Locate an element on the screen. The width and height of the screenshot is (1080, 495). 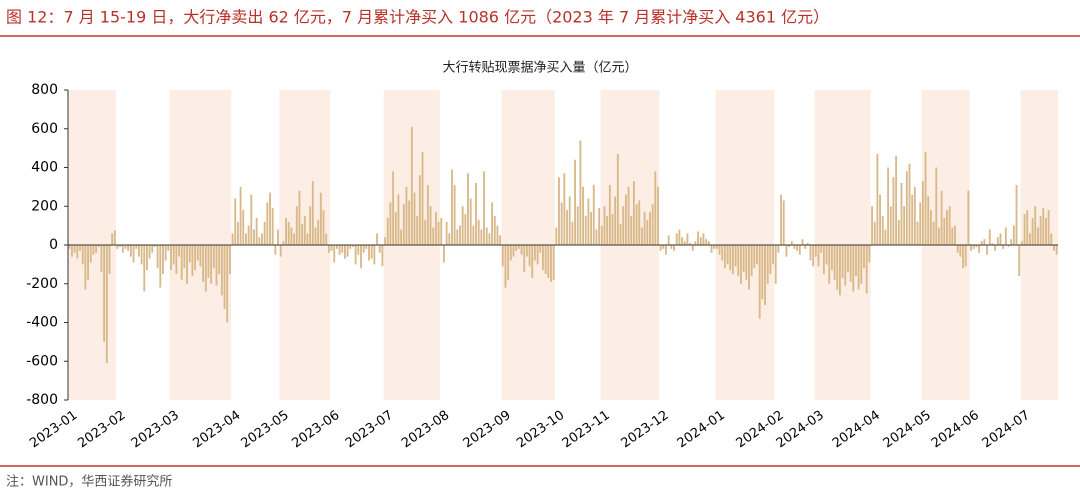
x-tick-label: 2023-10 is located at coordinates (540, 429).